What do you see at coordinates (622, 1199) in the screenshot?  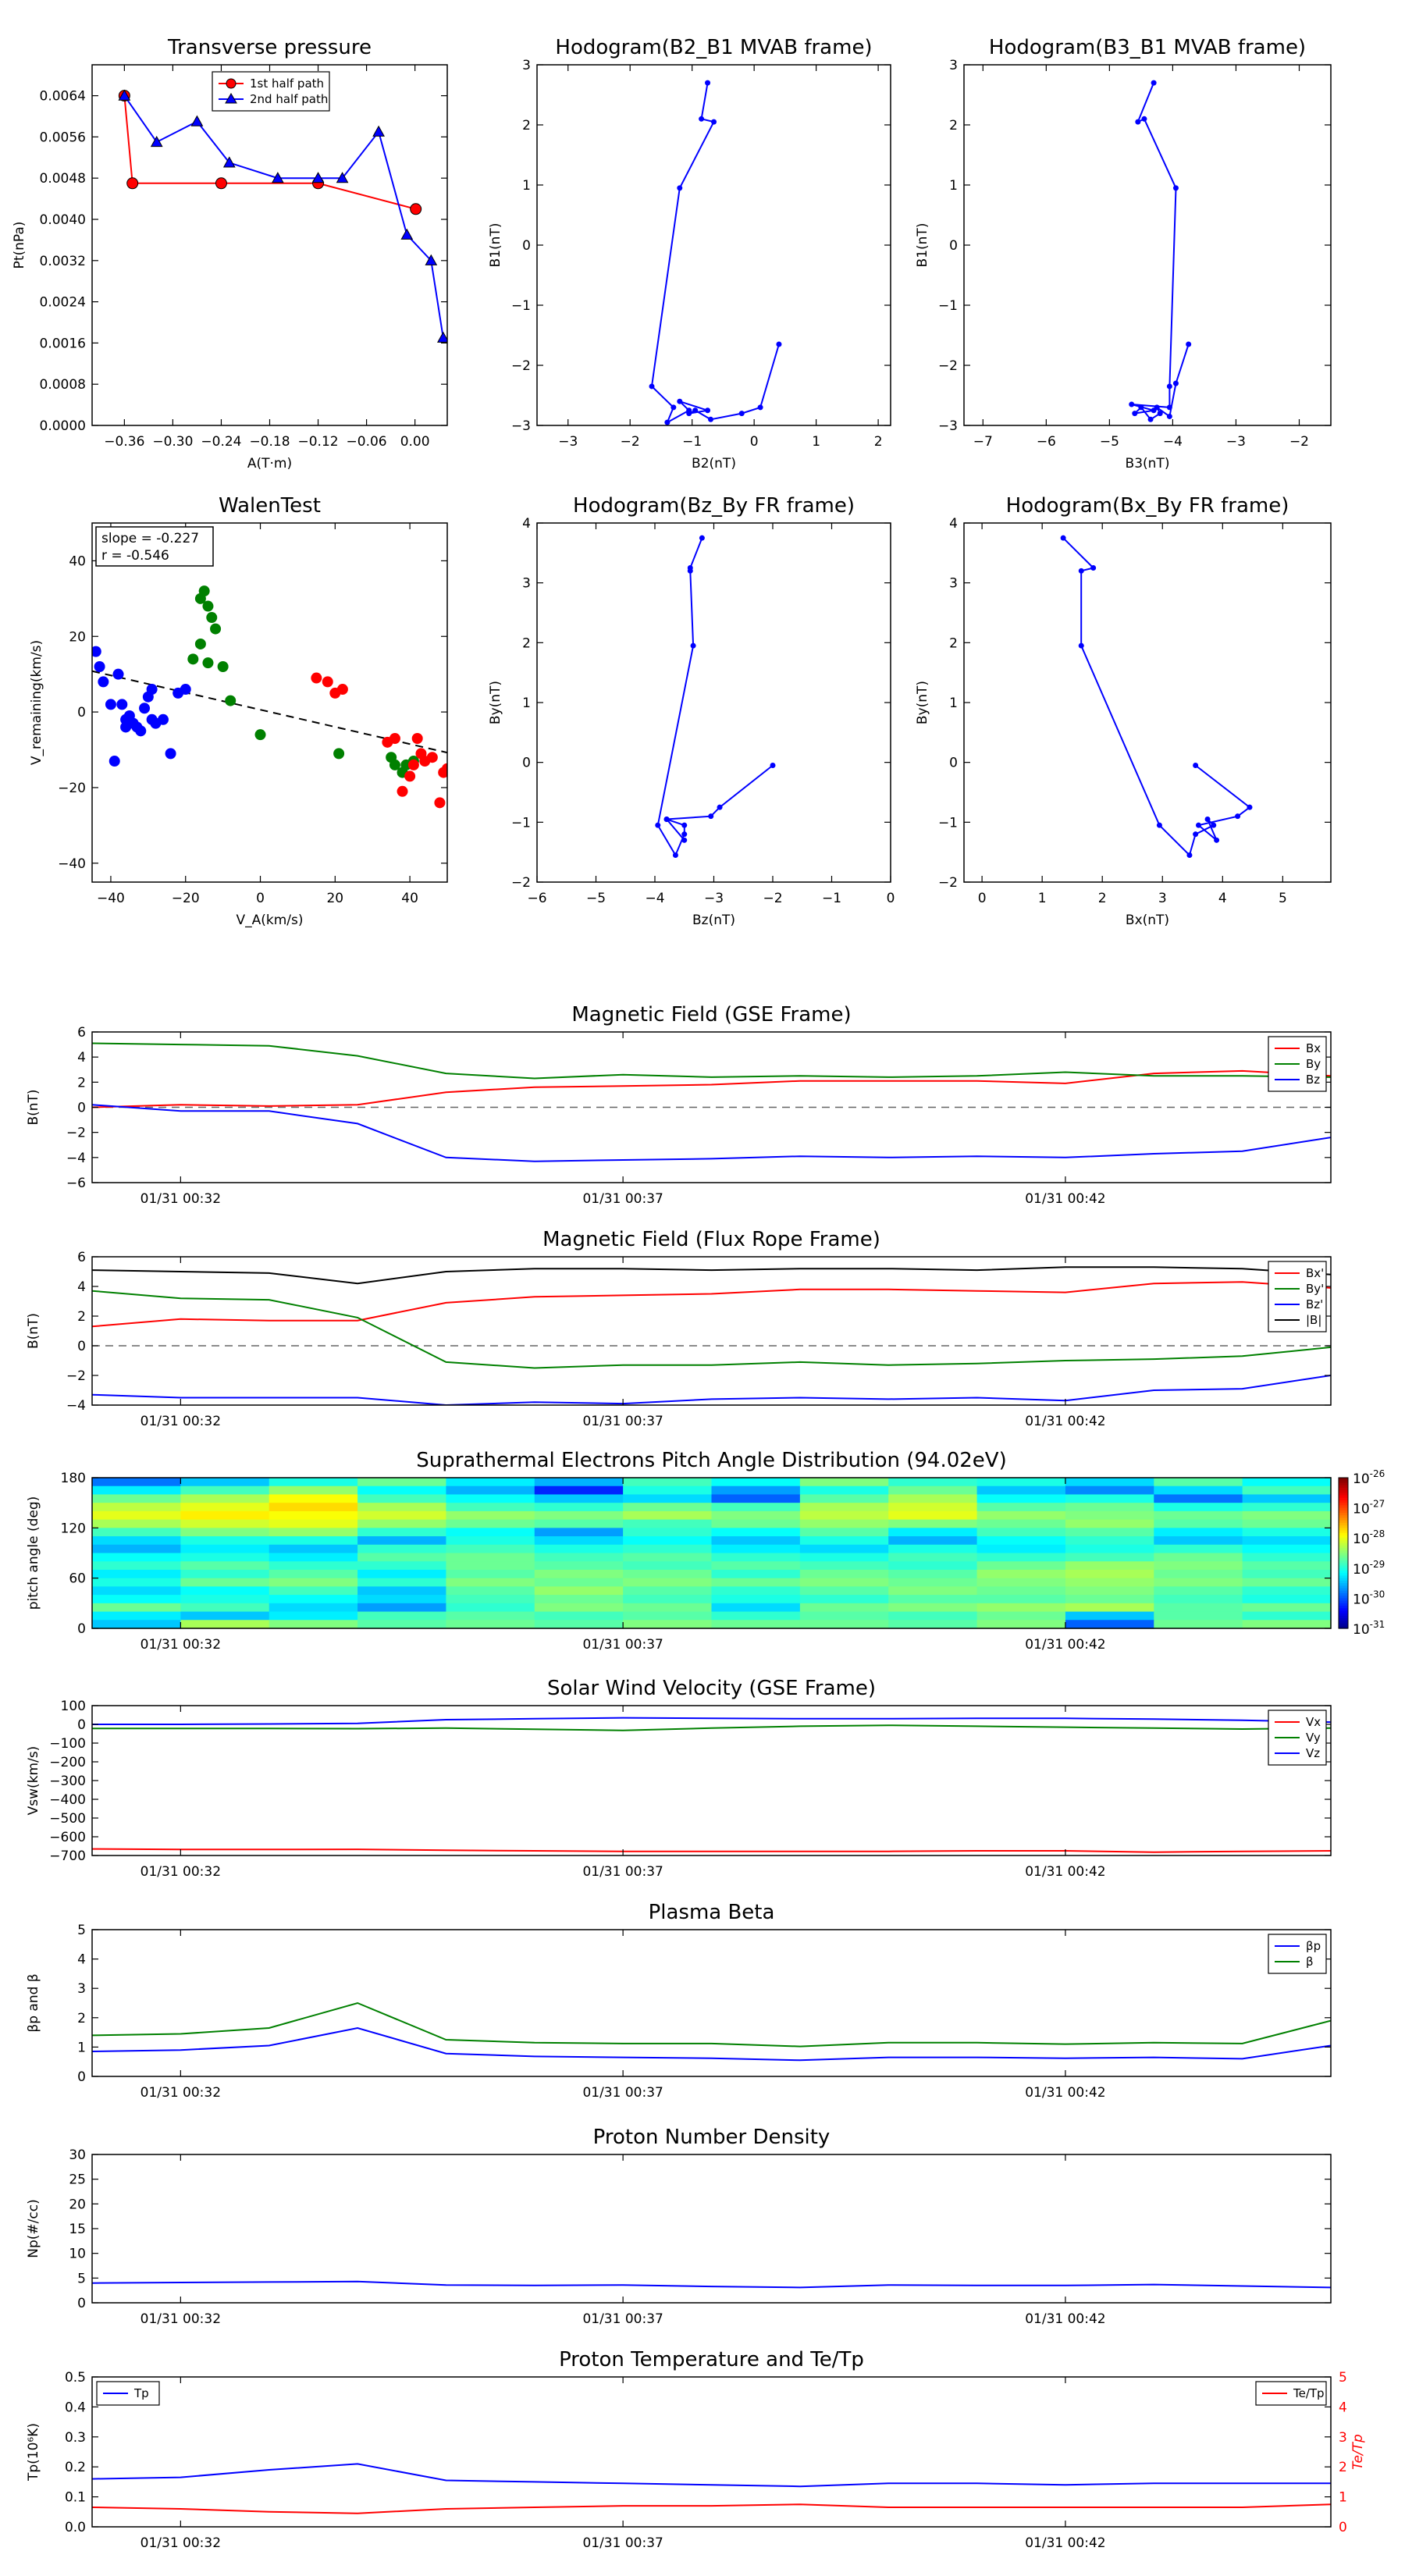 I see `x-tick-label: 01/31 00:37` at bounding box center [622, 1199].